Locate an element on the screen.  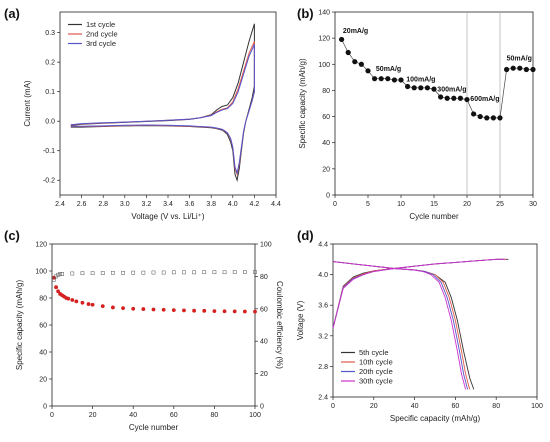
legend-entry: 10th cycle is located at coordinates (376, 362).